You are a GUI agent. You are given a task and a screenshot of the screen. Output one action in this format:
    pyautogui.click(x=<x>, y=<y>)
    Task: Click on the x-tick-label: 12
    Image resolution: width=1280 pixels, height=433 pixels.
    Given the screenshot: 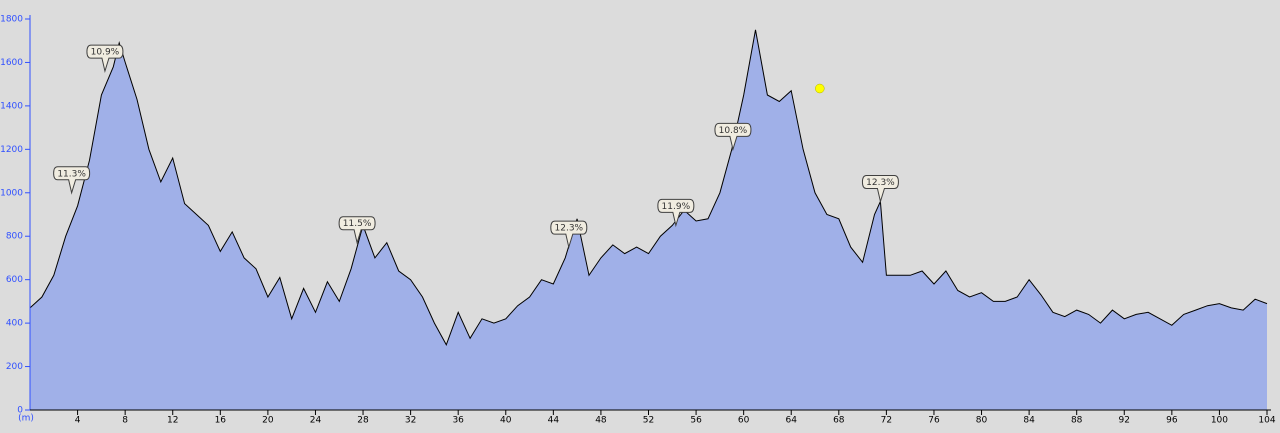 What is the action you would take?
    pyautogui.click(x=172, y=421)
    